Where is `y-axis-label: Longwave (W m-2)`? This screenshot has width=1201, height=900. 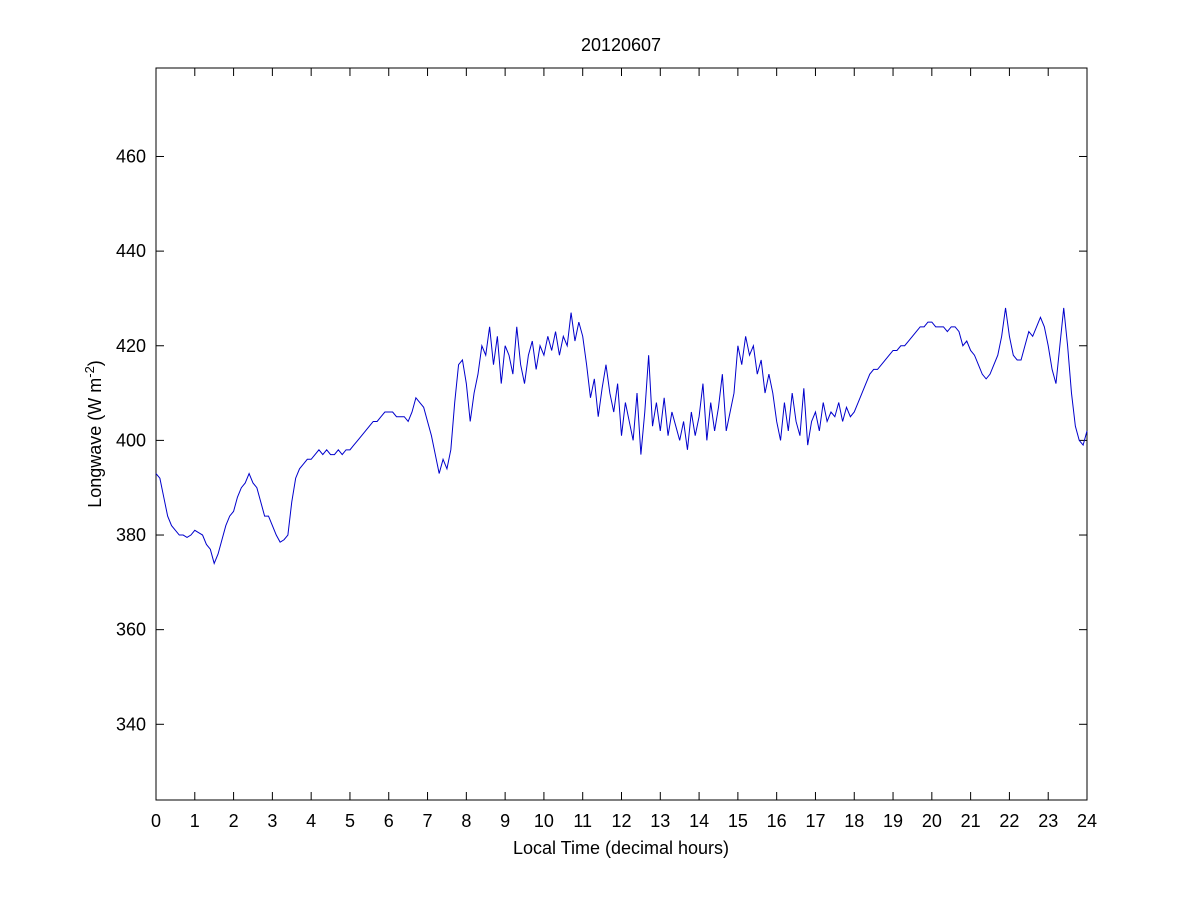
y-axis-label: Longwave (W m-2) is located at coordinates (93, 434).